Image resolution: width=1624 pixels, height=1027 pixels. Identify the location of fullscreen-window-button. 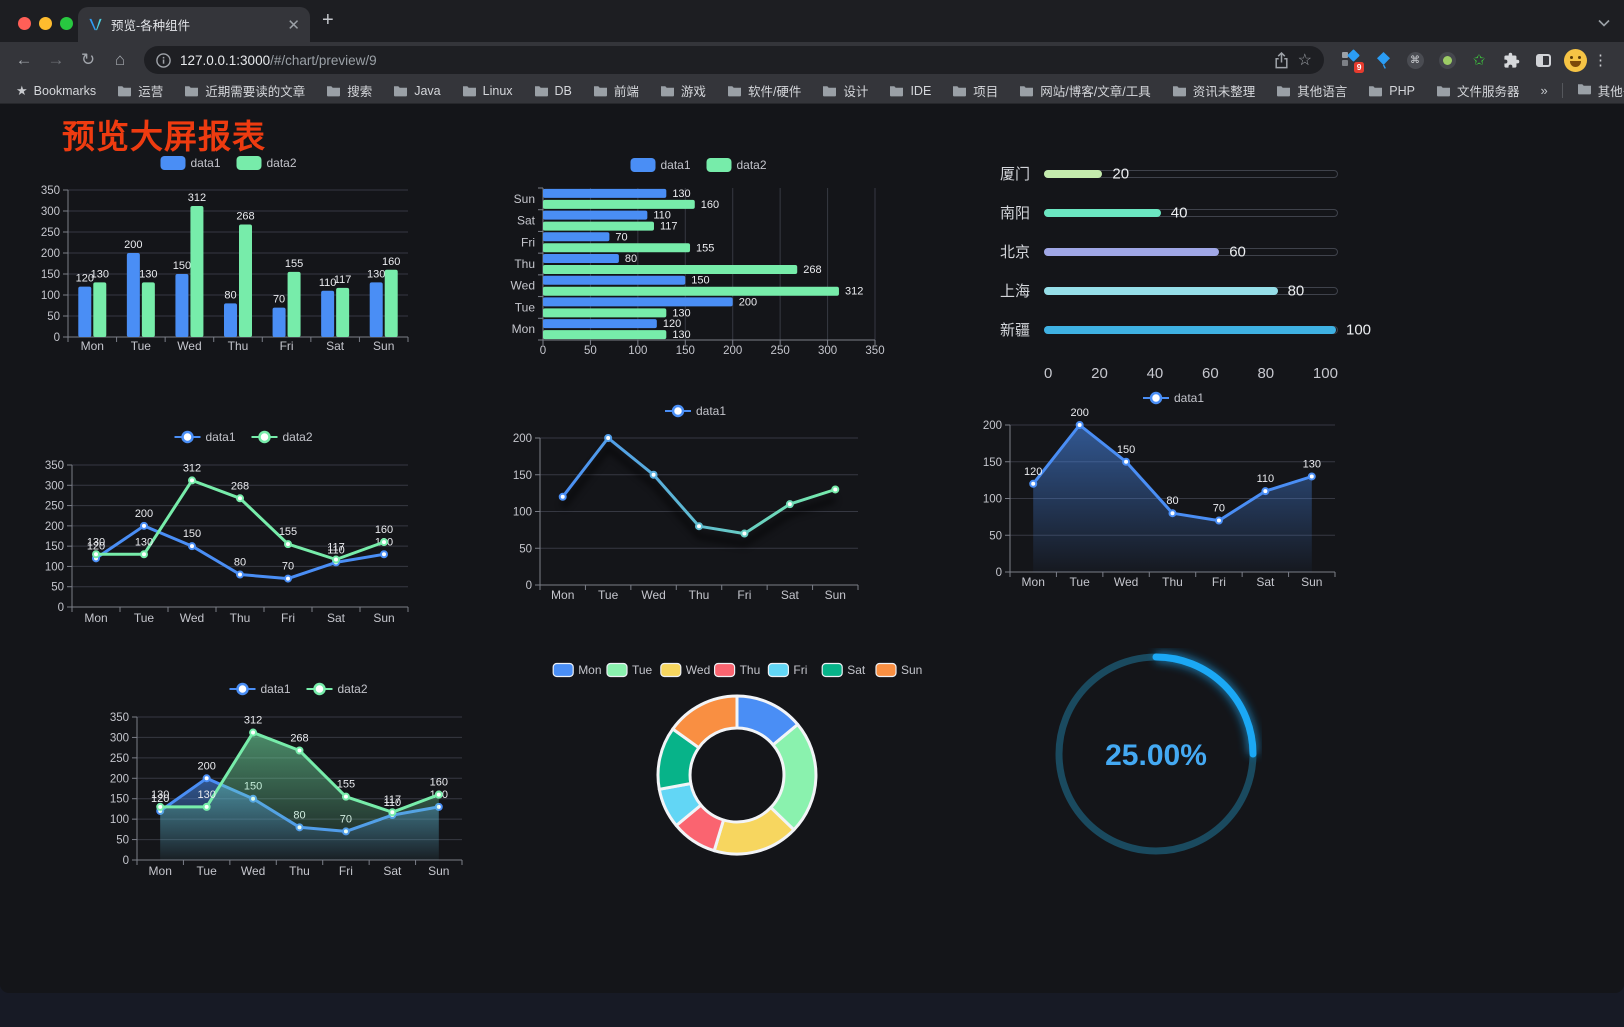
(66, 23).